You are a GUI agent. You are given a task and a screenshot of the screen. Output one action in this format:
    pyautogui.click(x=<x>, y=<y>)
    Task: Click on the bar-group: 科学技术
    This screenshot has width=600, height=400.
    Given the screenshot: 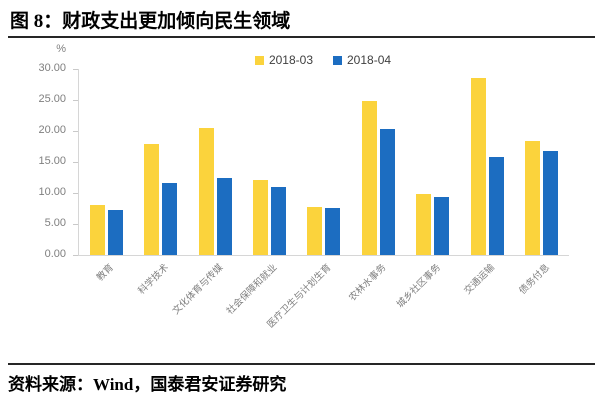 What is the action you would take?
    pyautogui.click(x=160, y=183)
    